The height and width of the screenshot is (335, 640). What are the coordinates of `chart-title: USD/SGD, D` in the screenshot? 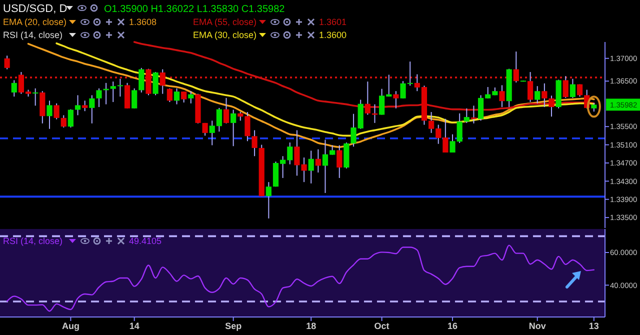 It's located at (35, 9).